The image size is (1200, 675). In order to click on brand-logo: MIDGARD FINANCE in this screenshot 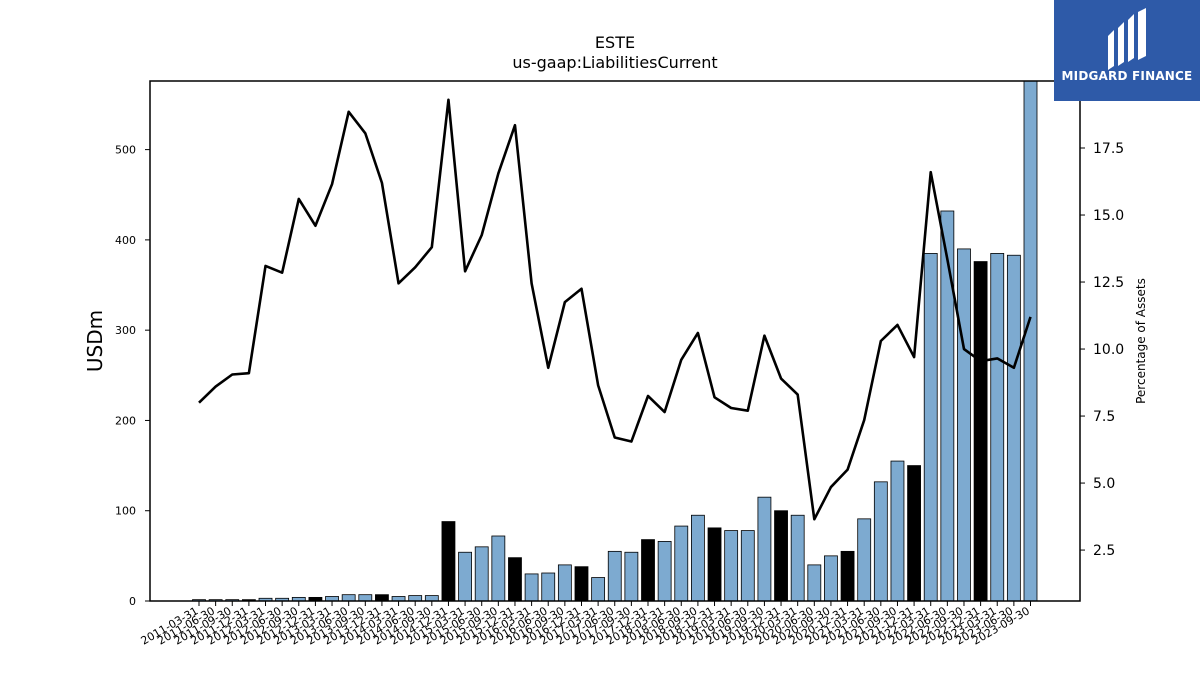, I will do `click(1127, 50)`.